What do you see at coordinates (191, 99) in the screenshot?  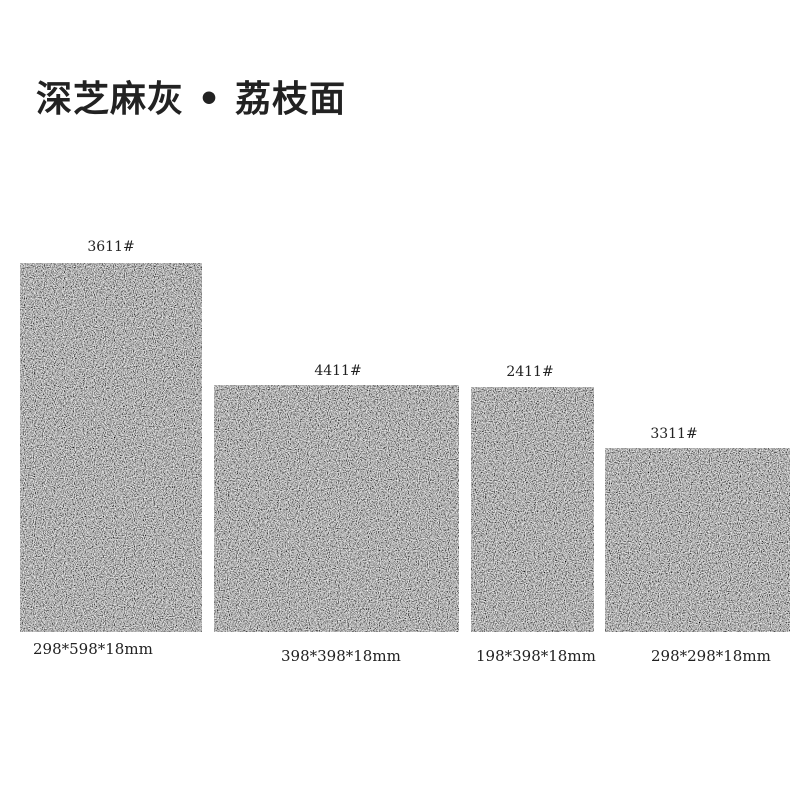 I see `page-title: 深芝麻灰 • 荔枝面` at bounding box center [191, 99].